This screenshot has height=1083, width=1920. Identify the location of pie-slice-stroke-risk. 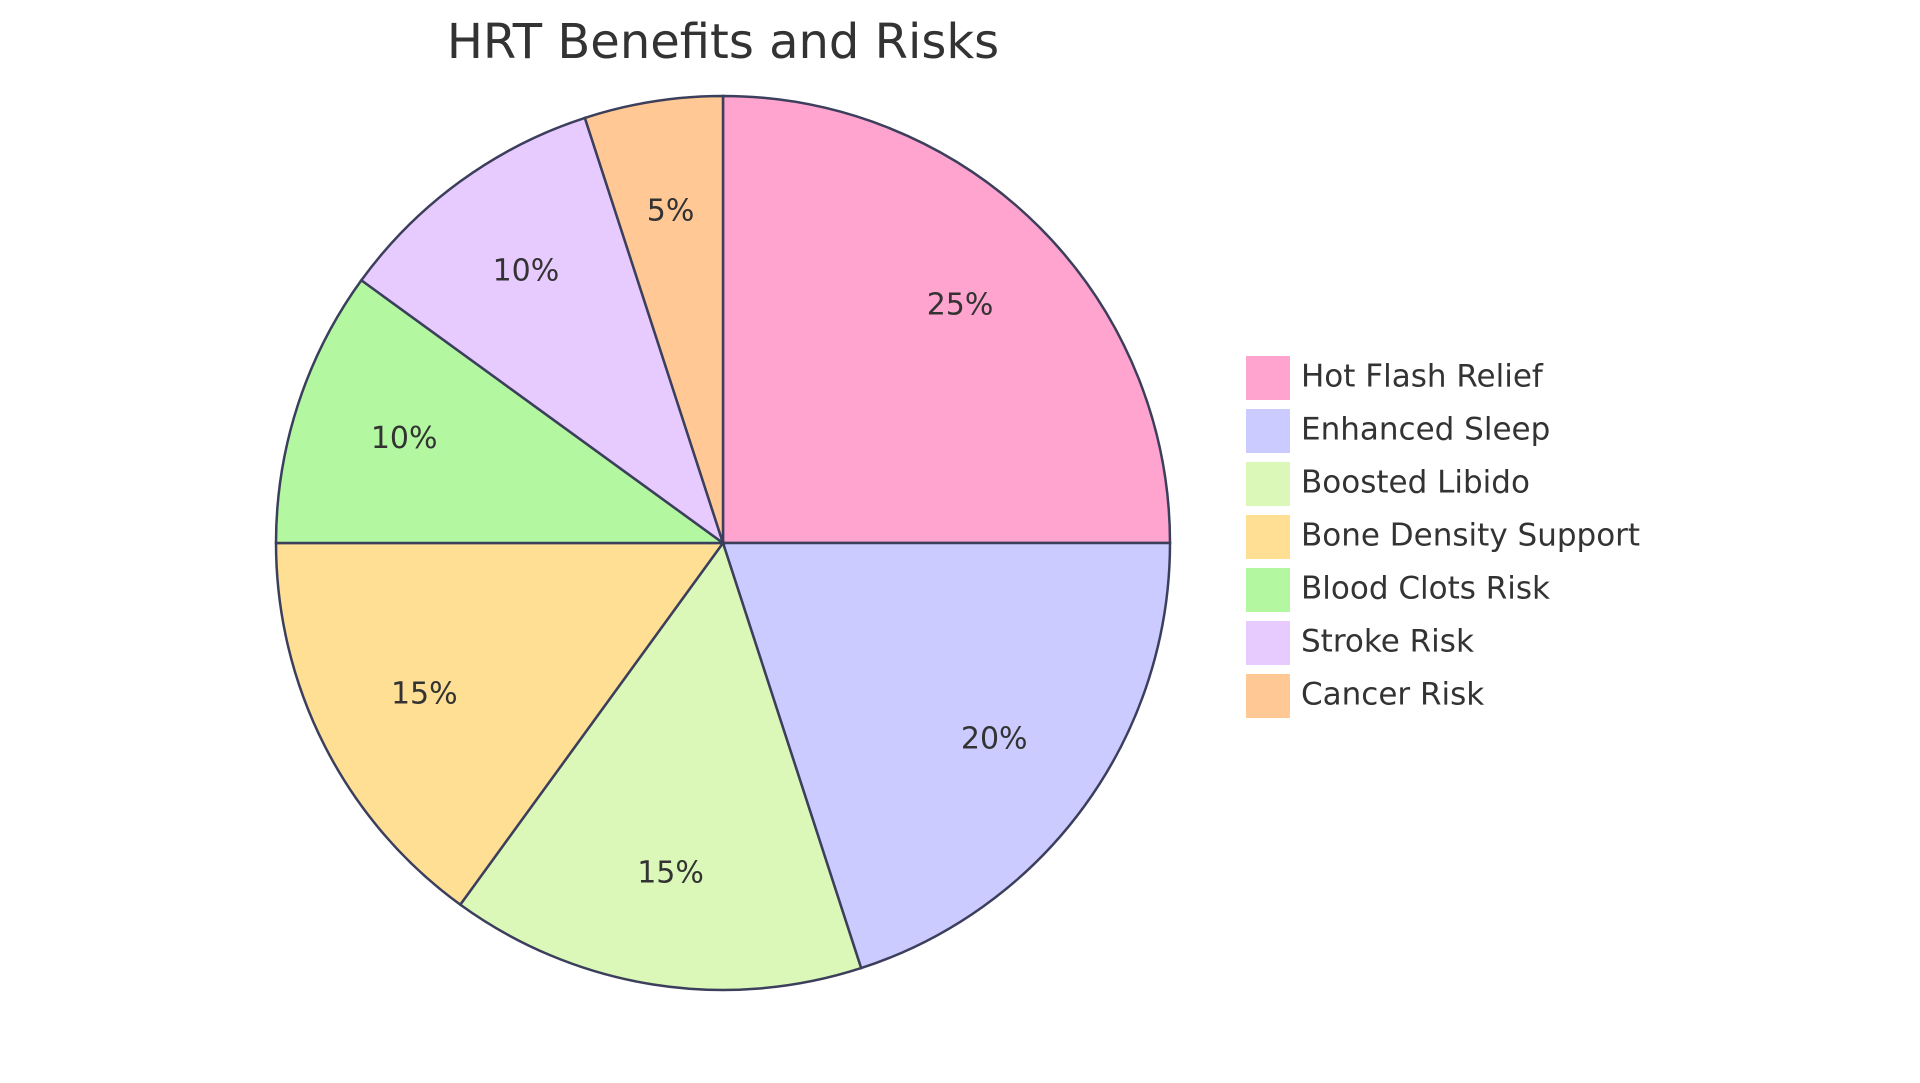
(542, 331).